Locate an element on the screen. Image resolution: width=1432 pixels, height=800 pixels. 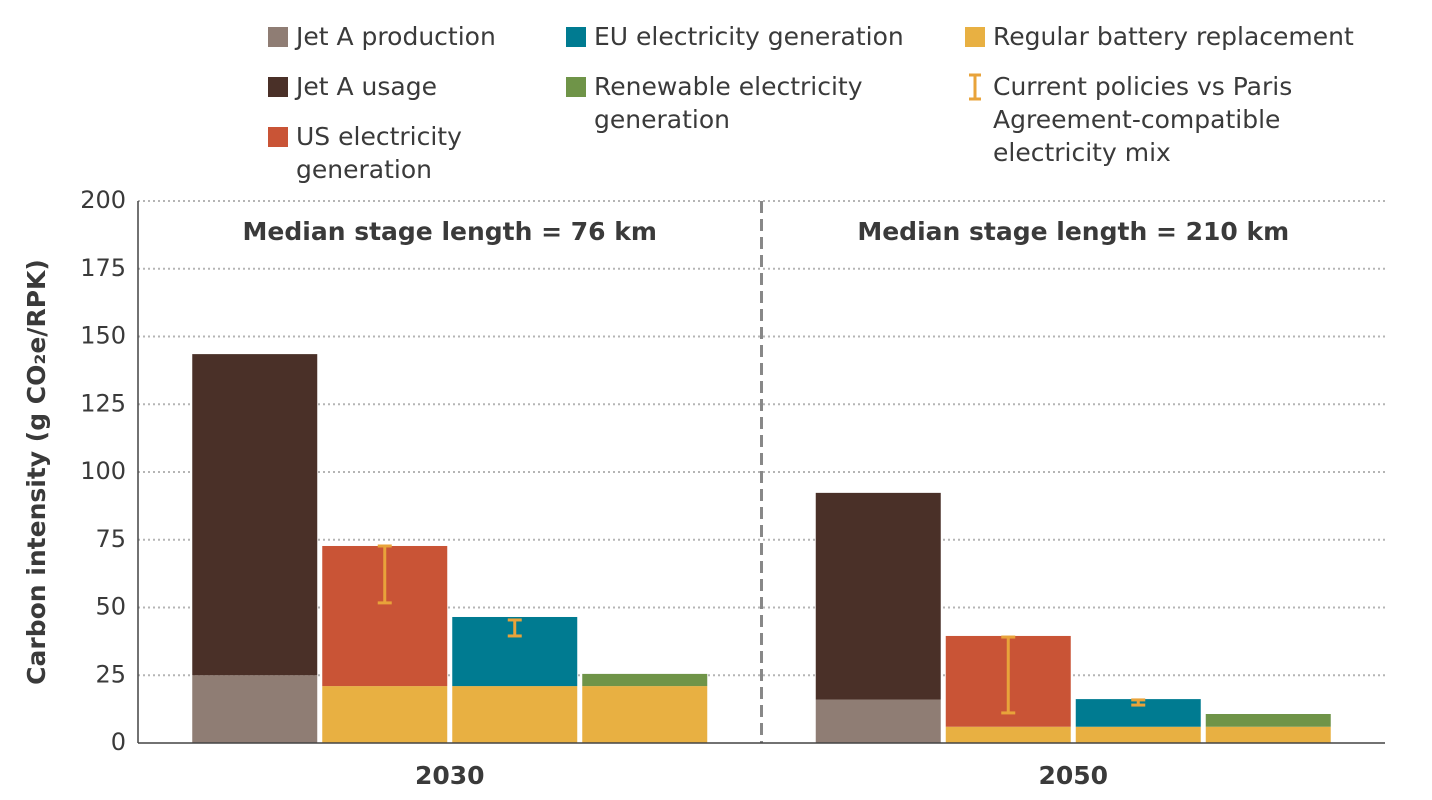
legend-item: Jet A usage is located at coordinates (408, 86).